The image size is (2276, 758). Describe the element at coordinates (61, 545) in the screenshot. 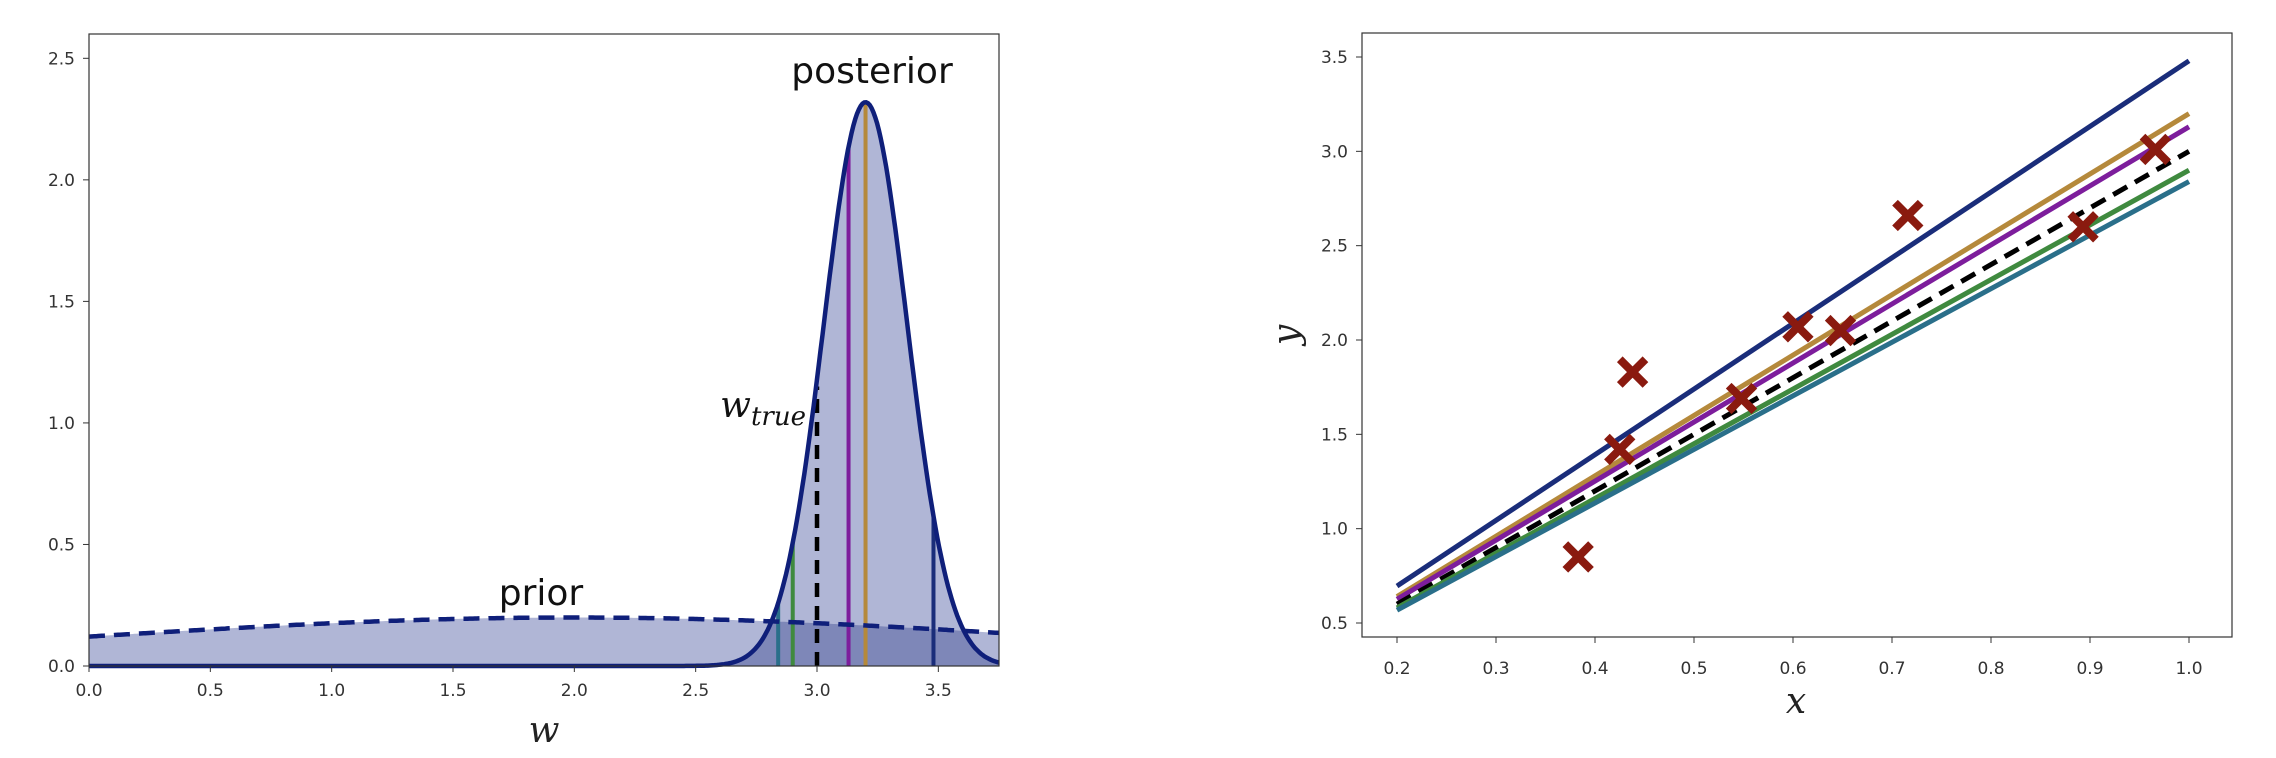

I see `left-y-tick-label: 0.5` at that location.